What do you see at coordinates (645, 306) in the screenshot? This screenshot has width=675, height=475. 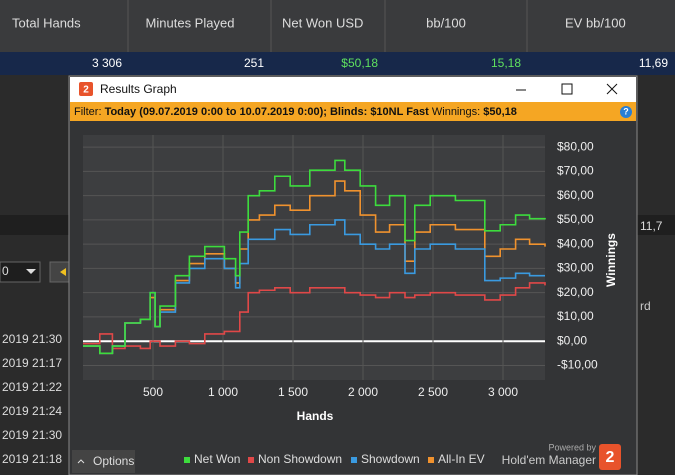 I see `bg-value: rd` at bounding box center [645, 306].